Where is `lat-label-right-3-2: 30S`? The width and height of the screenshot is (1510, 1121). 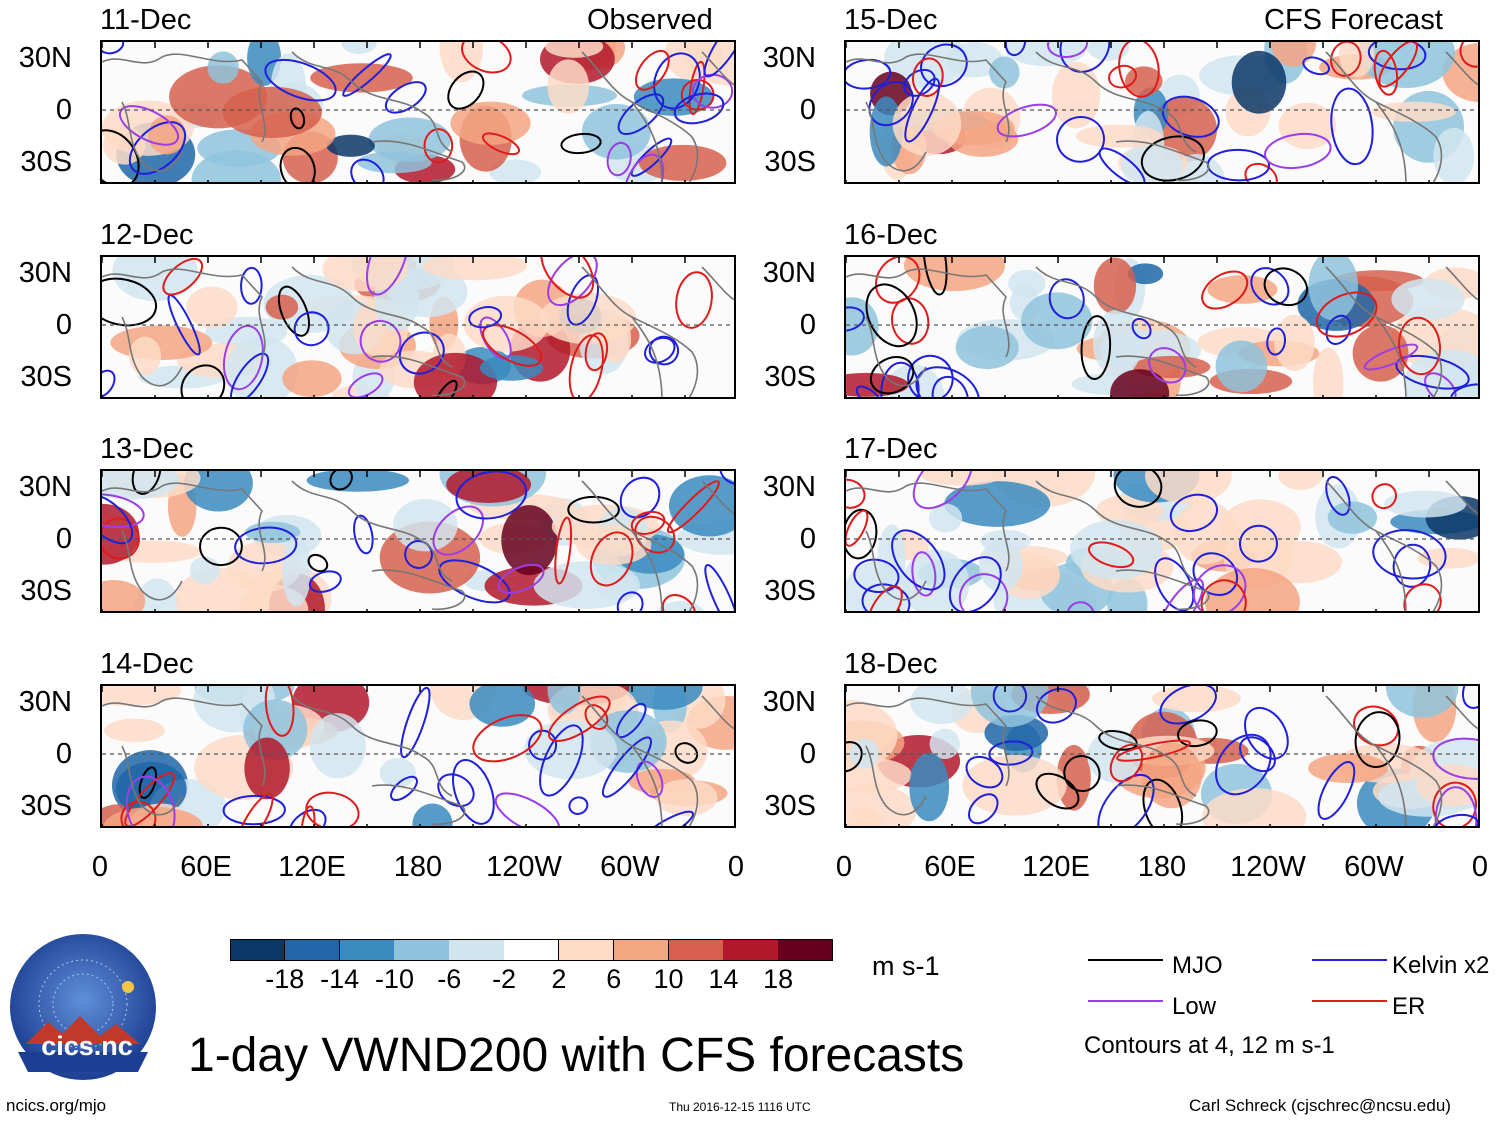 lat-label-right-3-2: 30S is located at coordinates (790, 806).